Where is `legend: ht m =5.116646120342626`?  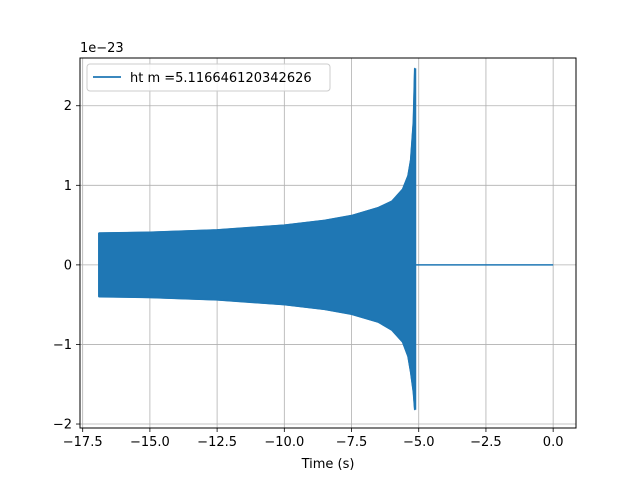
legend: ht m =5.116646120342626 is located at coordinates (208, 77).